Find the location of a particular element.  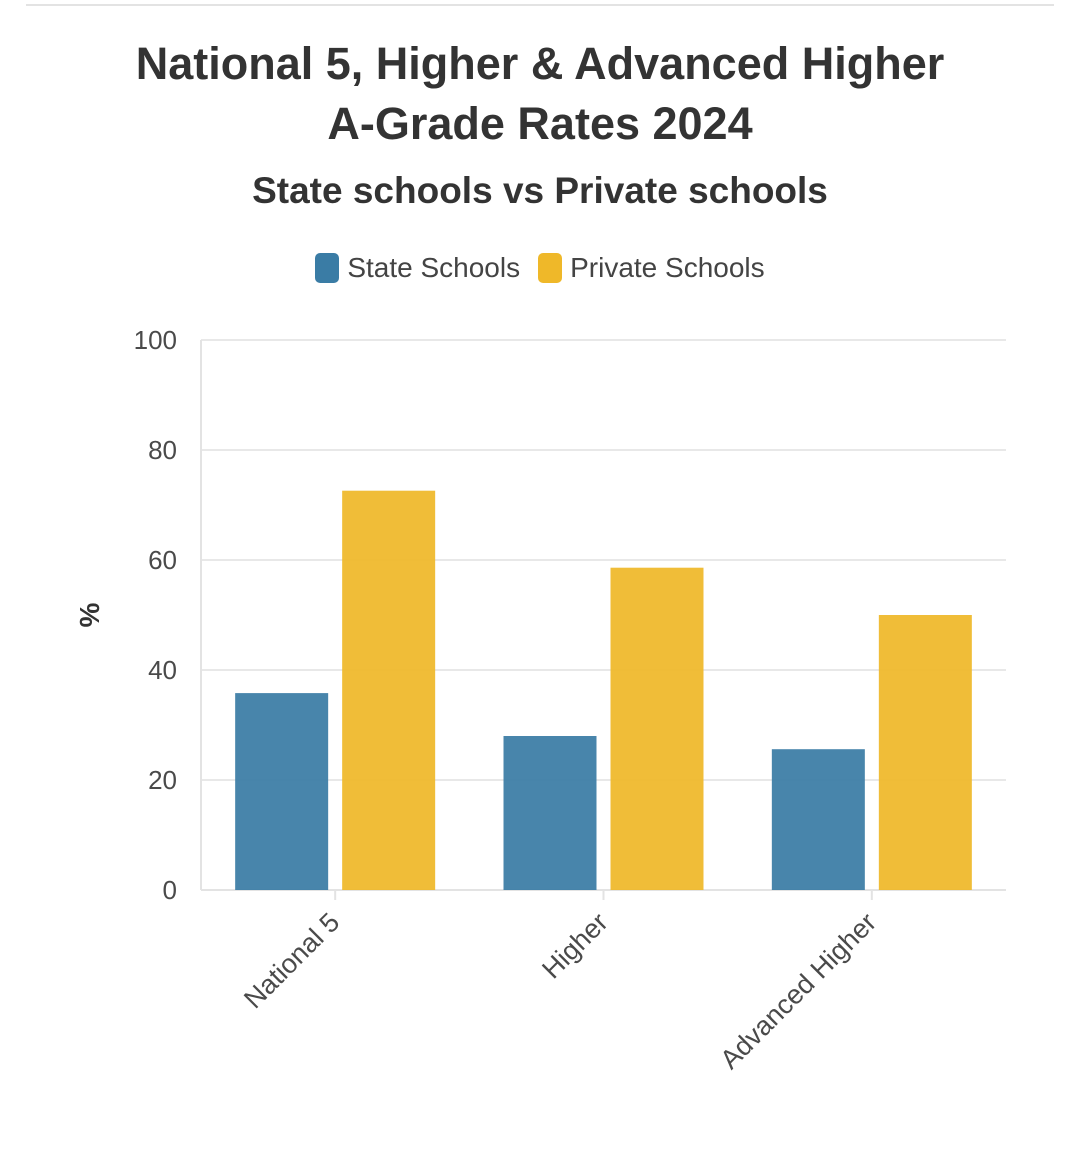

bar-state-schools-higher is located at coordinates (550, 813).